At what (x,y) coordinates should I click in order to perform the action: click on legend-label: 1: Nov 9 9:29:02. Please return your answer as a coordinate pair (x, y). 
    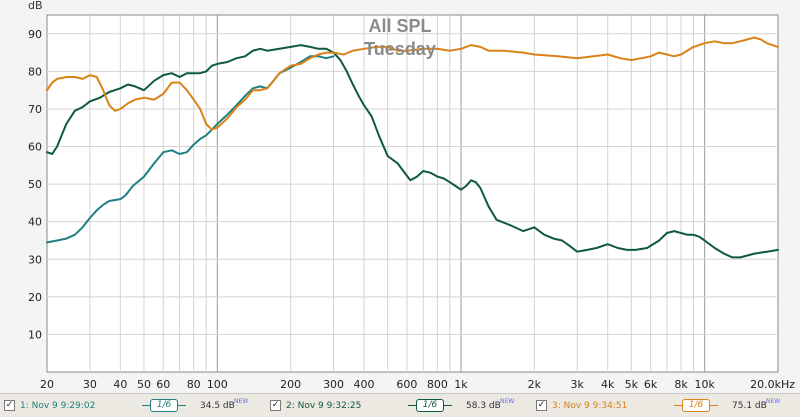
    Looking at the image, I should click on (58, 406).